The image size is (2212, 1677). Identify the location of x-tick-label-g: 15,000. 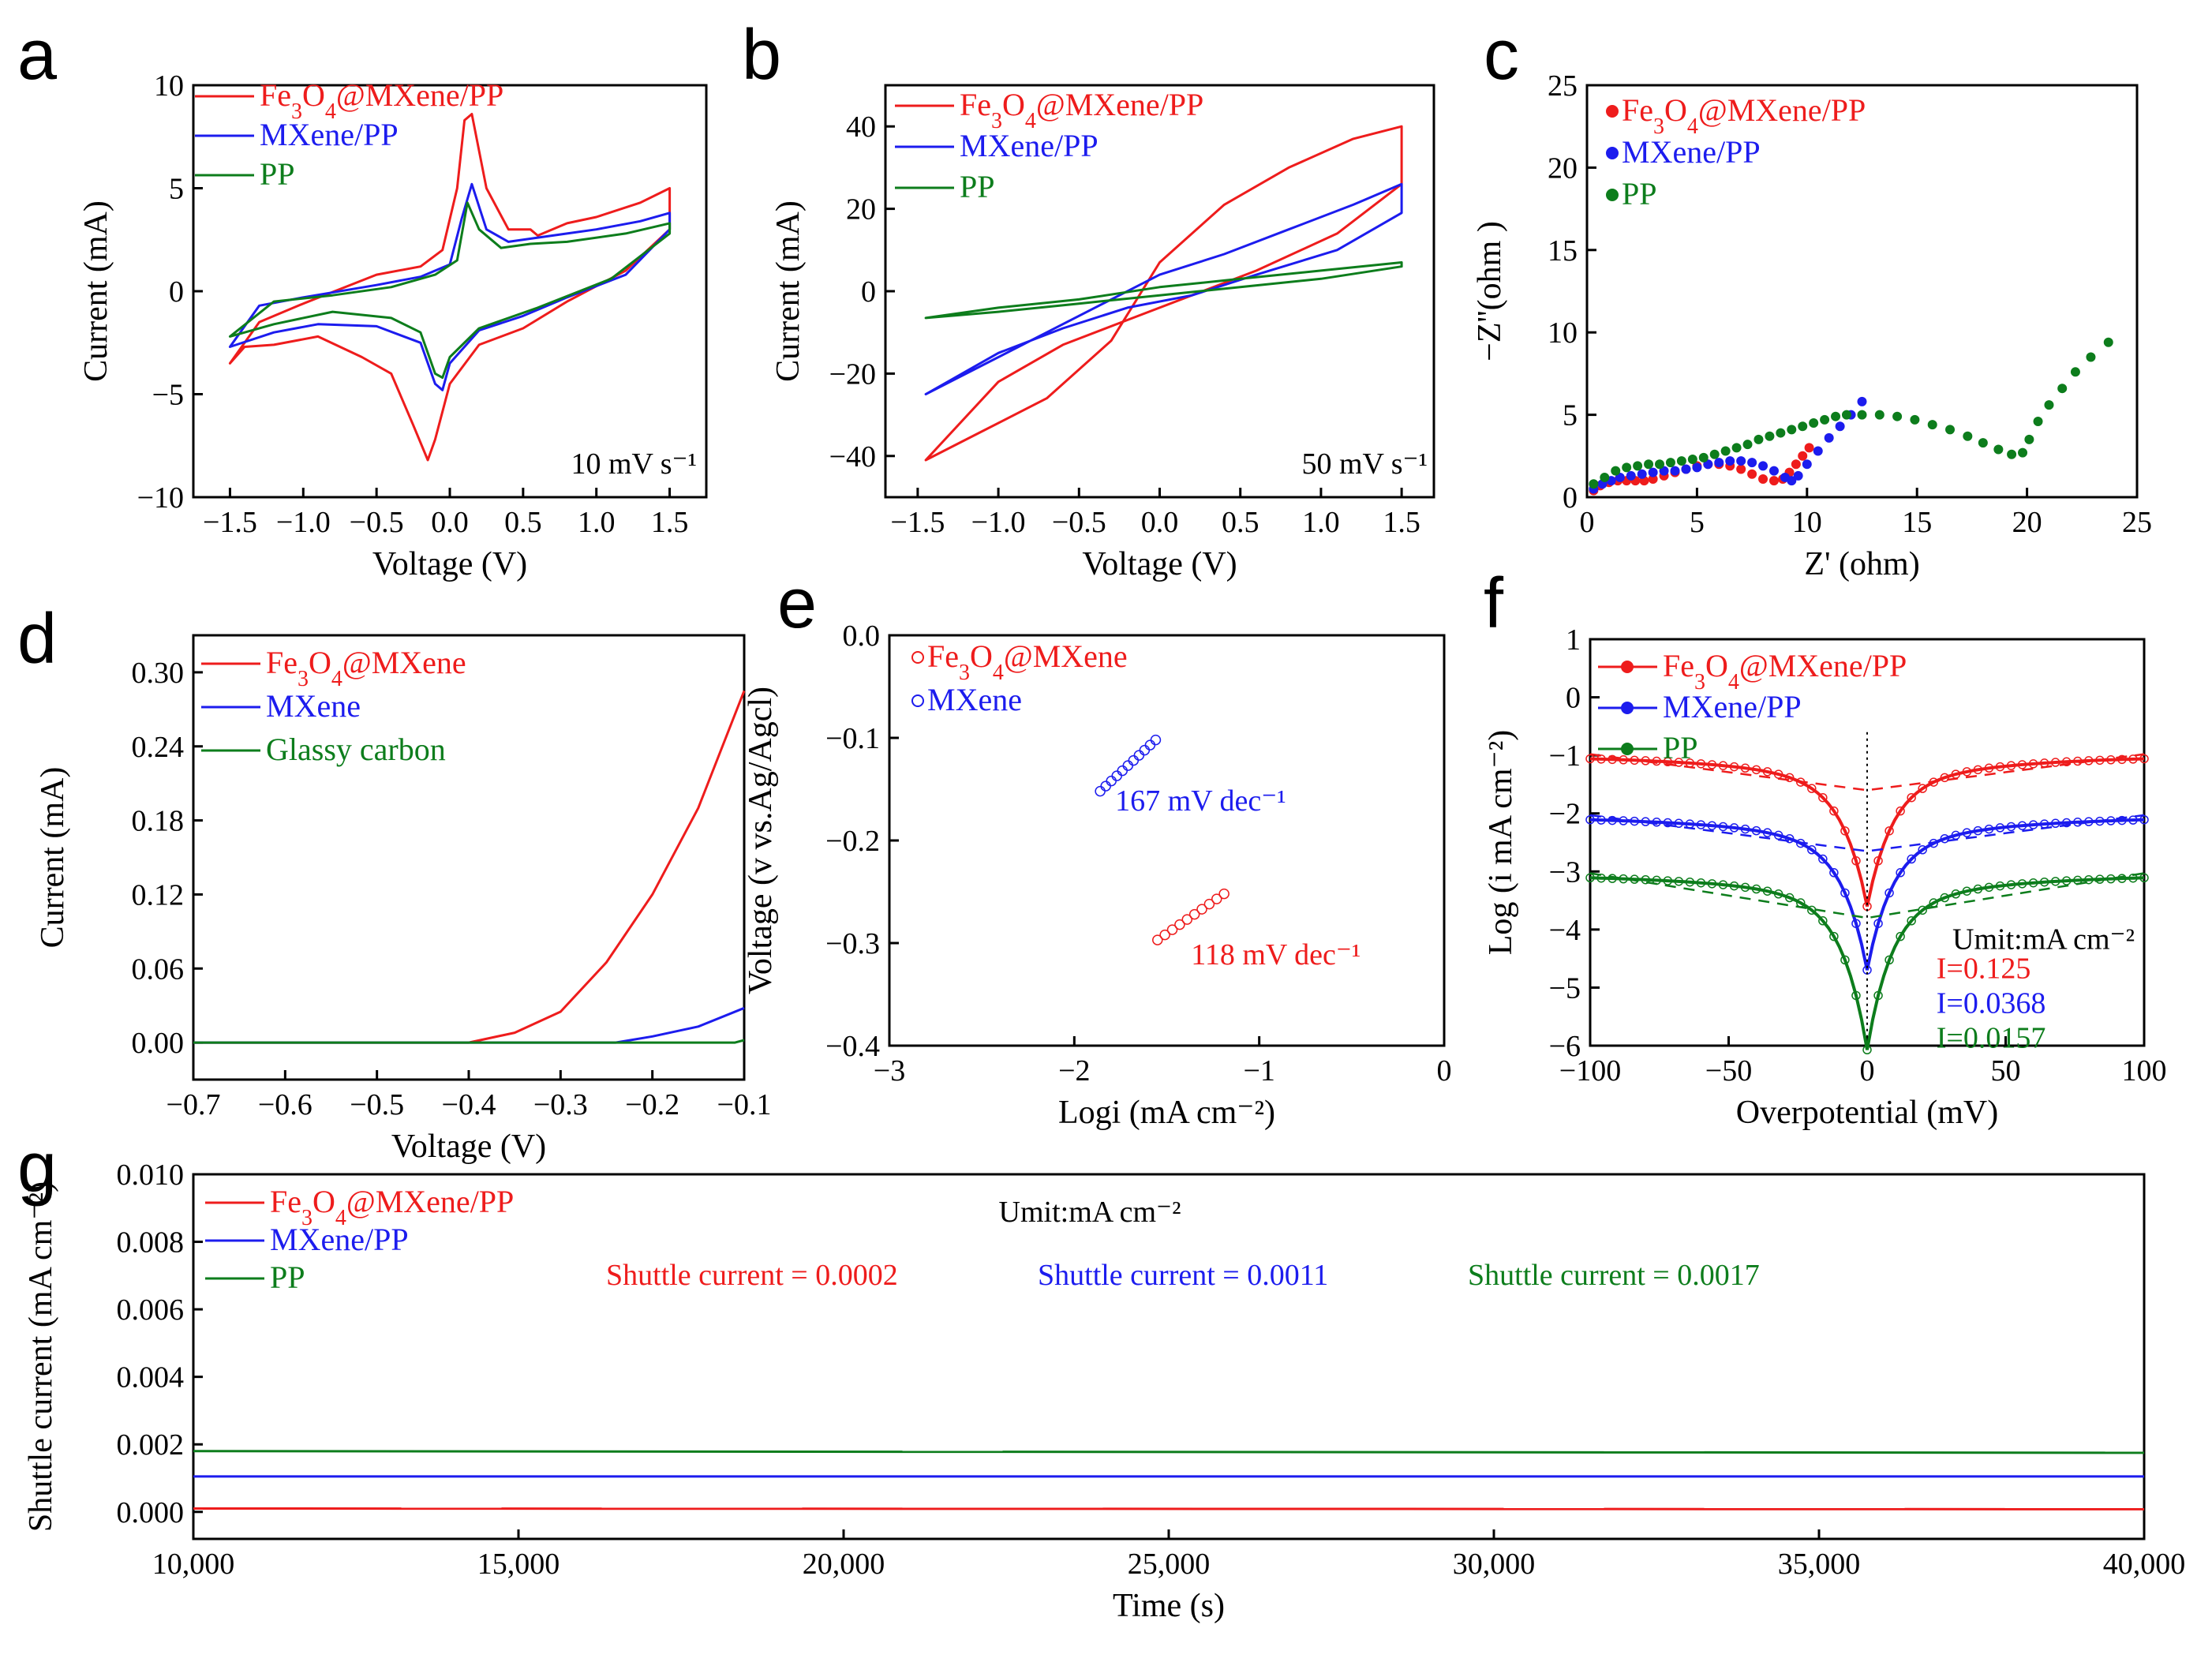
(518, 1564).